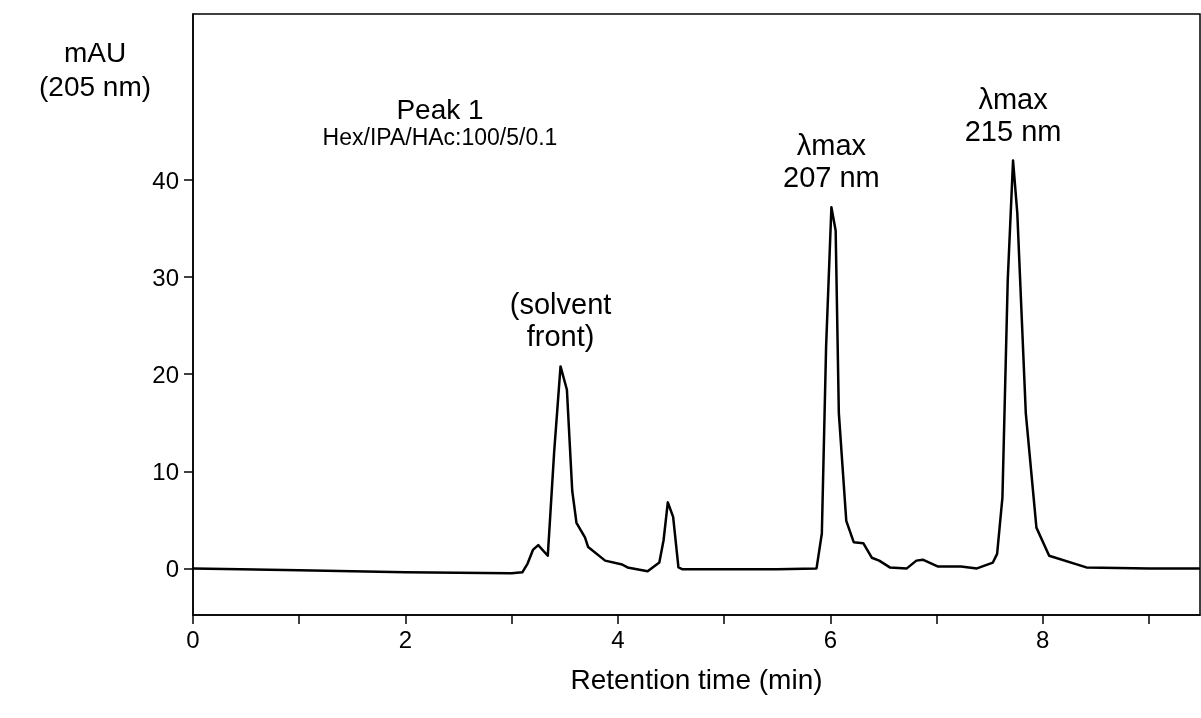 Image resolution: width=1201 pixels, height=718 pixels. Describe the element at coordinates (1013, 114) in the screenshot. I see `annotation: λmax 215 nm` at that location.